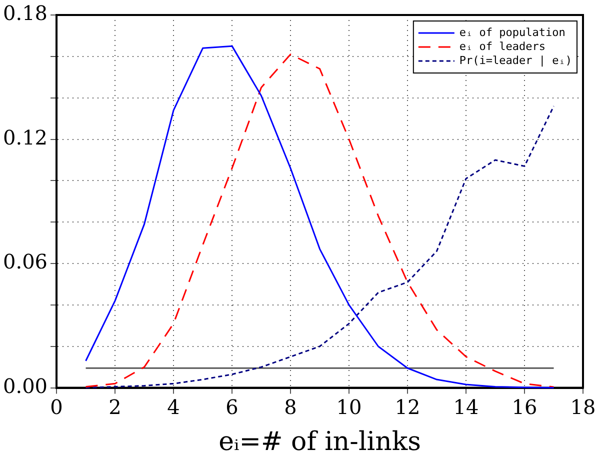 This screenshot has width=601, height=463. I want to click on x-tick-label: 12, so click(407, 407).